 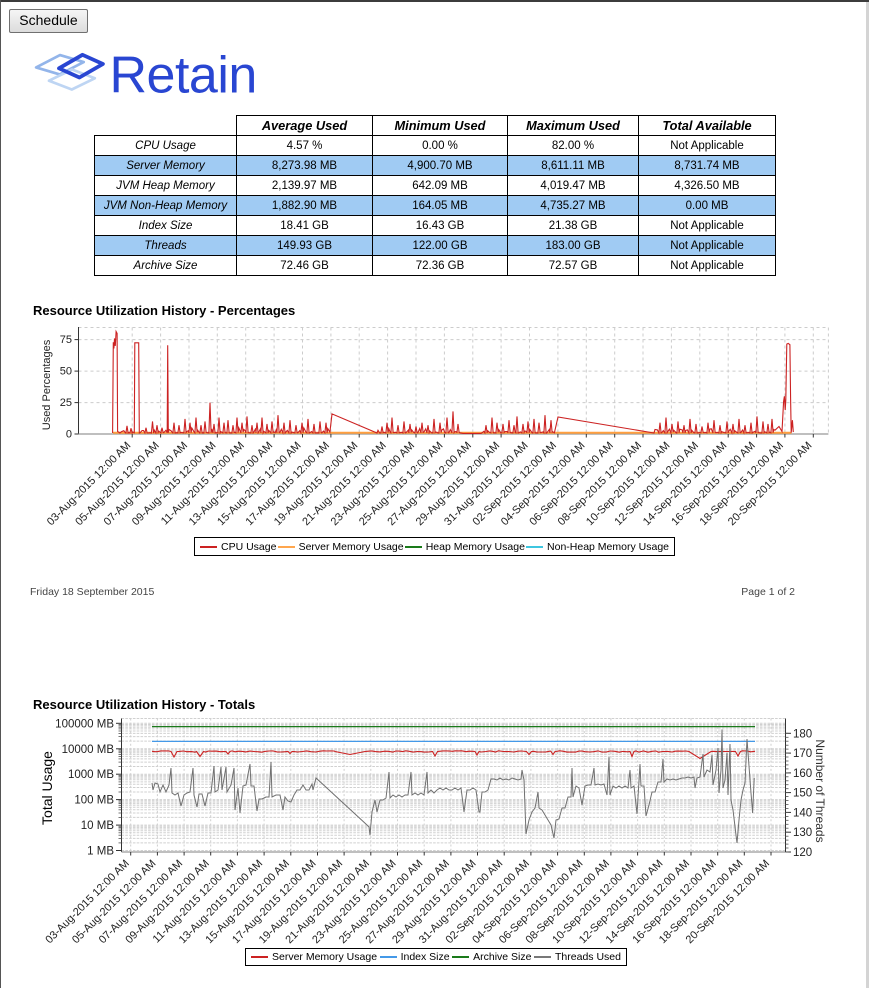 What do you see at coordinates (66, 403) in the screenshot?
I see `svg-text: 25` at bounding box center [66, 403].